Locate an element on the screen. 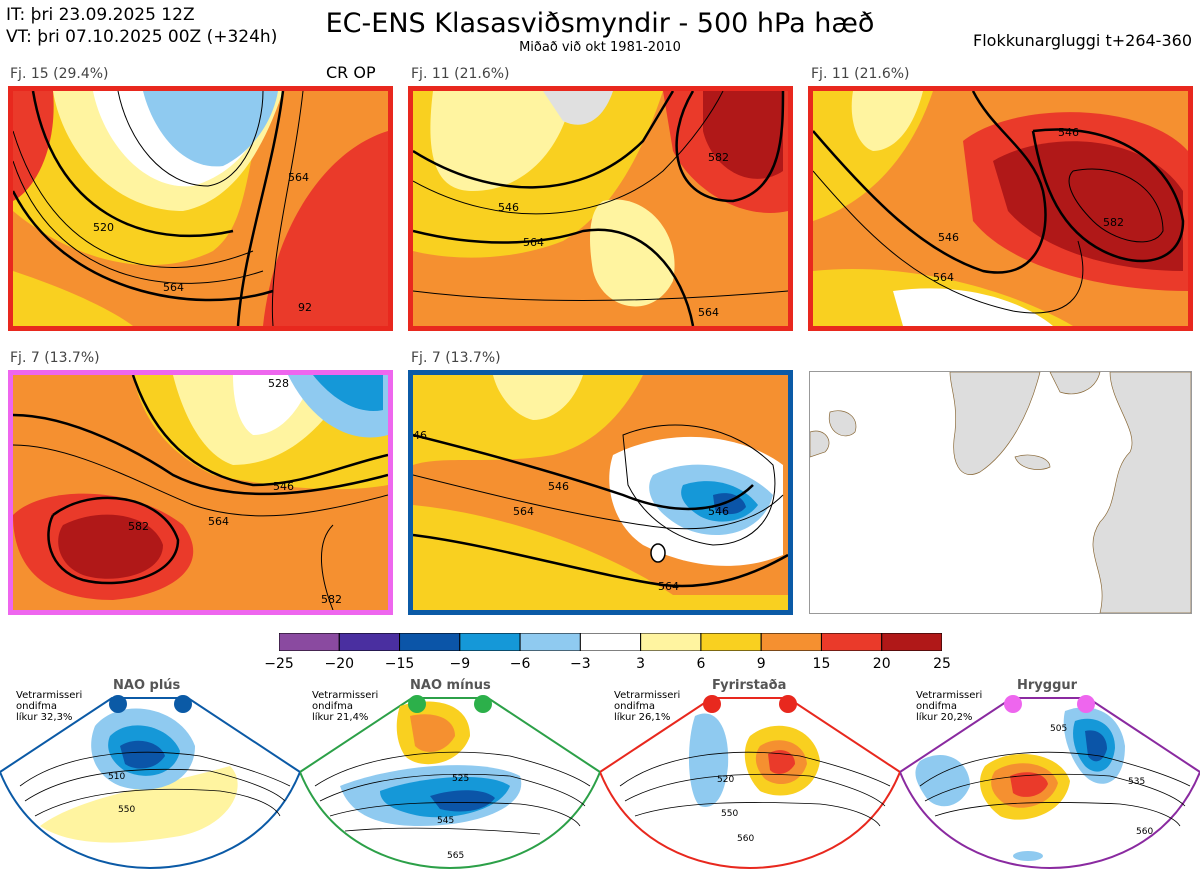 The width and height of the screenshot is (1200, 875). contour-label: 525 is located at coordinates (460, 779).